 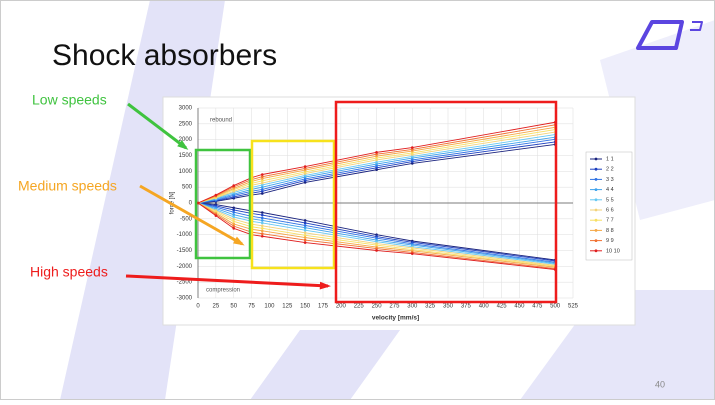 I want to click on x-tick-label: 175, so click(x=323, y=307).